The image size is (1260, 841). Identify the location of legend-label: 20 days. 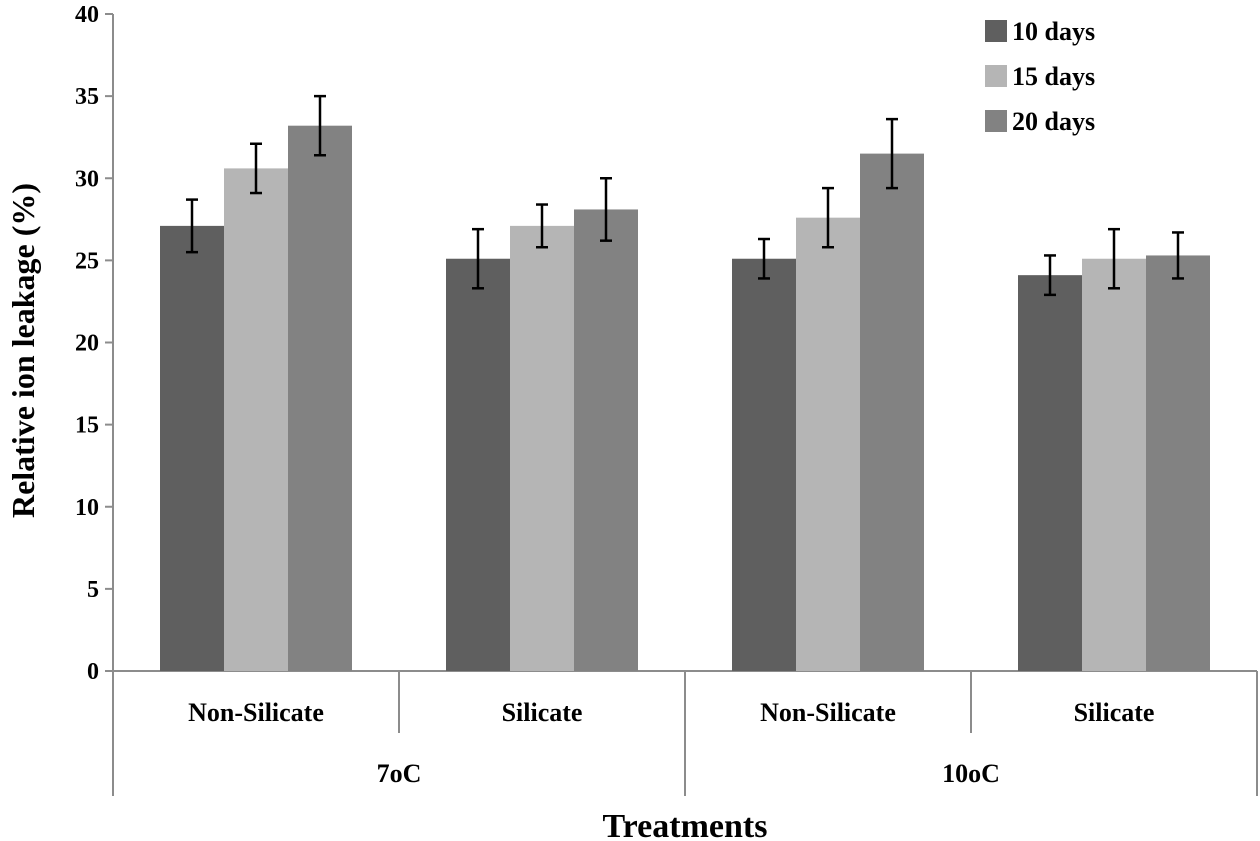
(1053, 121).